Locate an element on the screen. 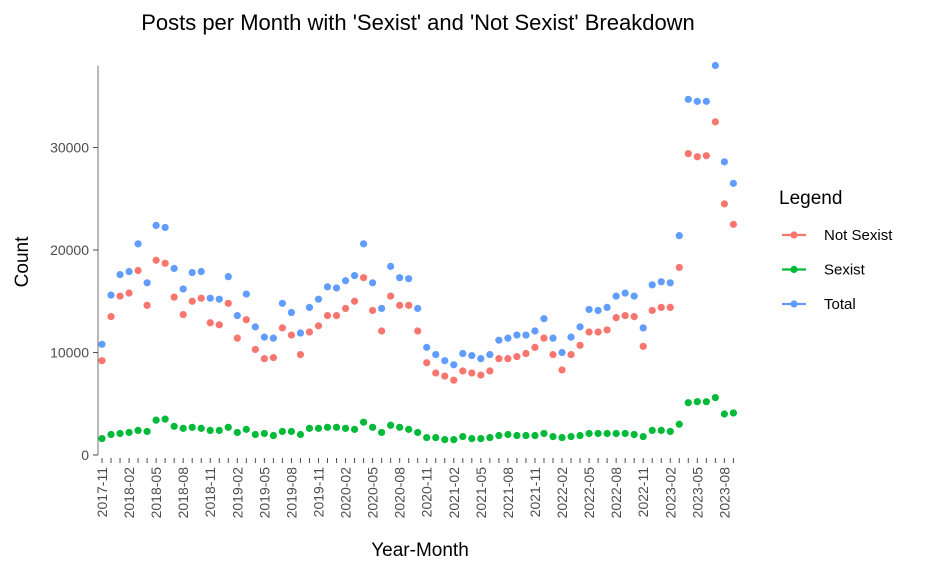 This screenshot has height=571, width=927. x-axis-title: Year-Month is located at coordinates (420, 550).